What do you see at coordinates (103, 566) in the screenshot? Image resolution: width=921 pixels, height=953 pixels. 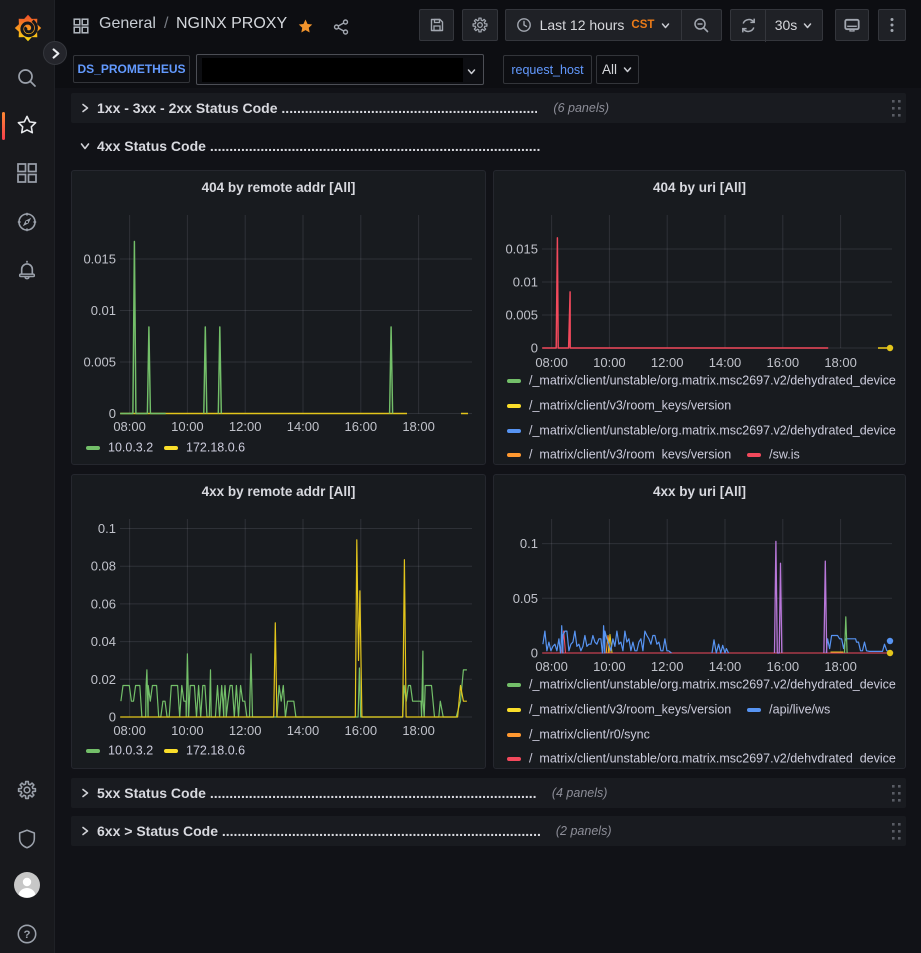 I see `svg-text: 0.08` at bounding box center [103, 566].